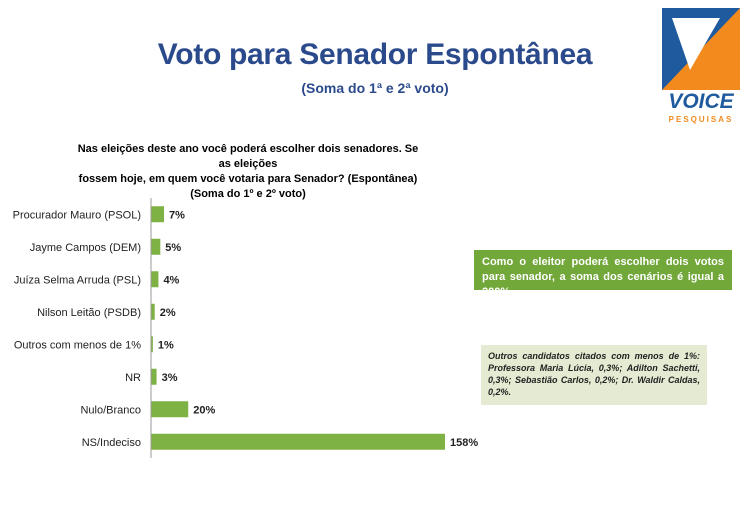 The height and width of the screenshot is (516, 750). Describe the element at coordinates (166, 345) in the screenshot. I see `value-label: 1%` at that location.